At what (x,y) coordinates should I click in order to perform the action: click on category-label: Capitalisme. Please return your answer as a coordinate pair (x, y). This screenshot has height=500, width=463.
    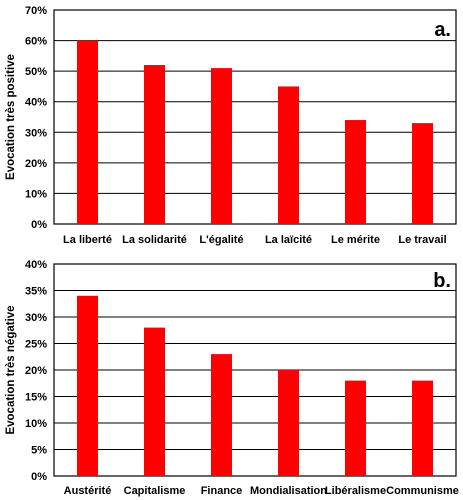
    Looking at the image, I should click on (155, 491).